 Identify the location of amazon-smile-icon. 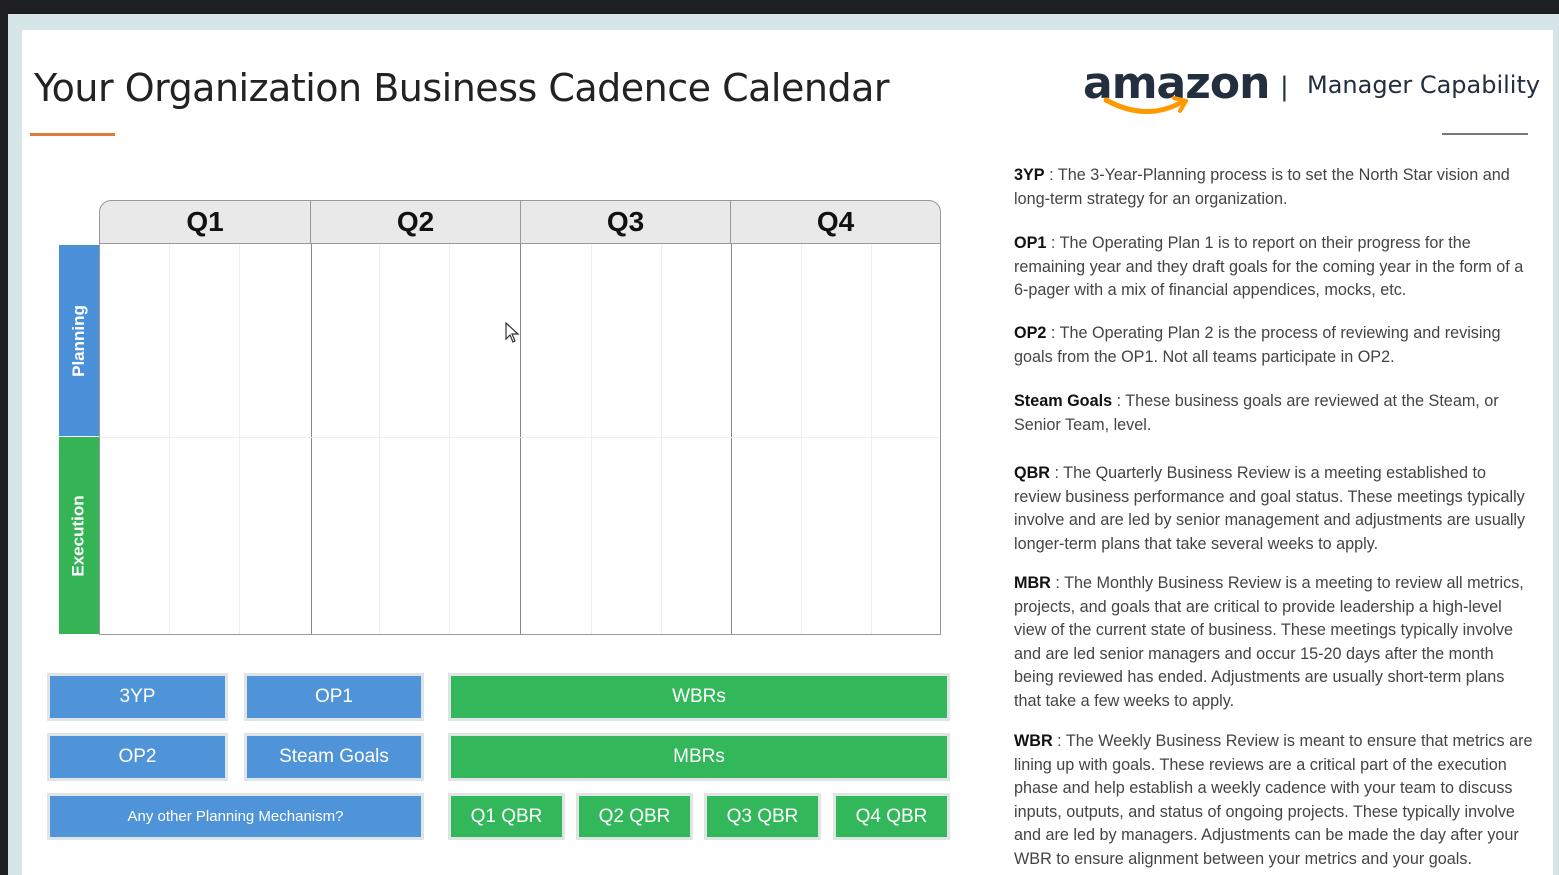
(1145, 105).